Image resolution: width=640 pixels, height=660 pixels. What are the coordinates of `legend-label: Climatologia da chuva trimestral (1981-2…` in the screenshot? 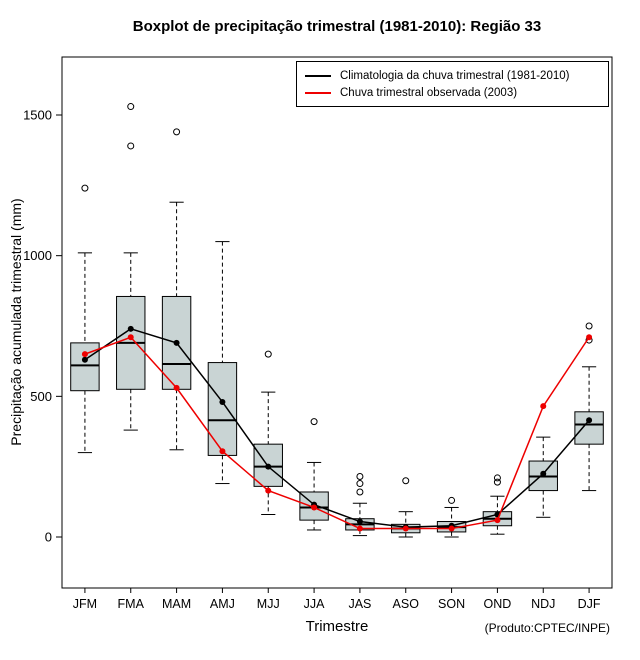 It's located at (455, 75).